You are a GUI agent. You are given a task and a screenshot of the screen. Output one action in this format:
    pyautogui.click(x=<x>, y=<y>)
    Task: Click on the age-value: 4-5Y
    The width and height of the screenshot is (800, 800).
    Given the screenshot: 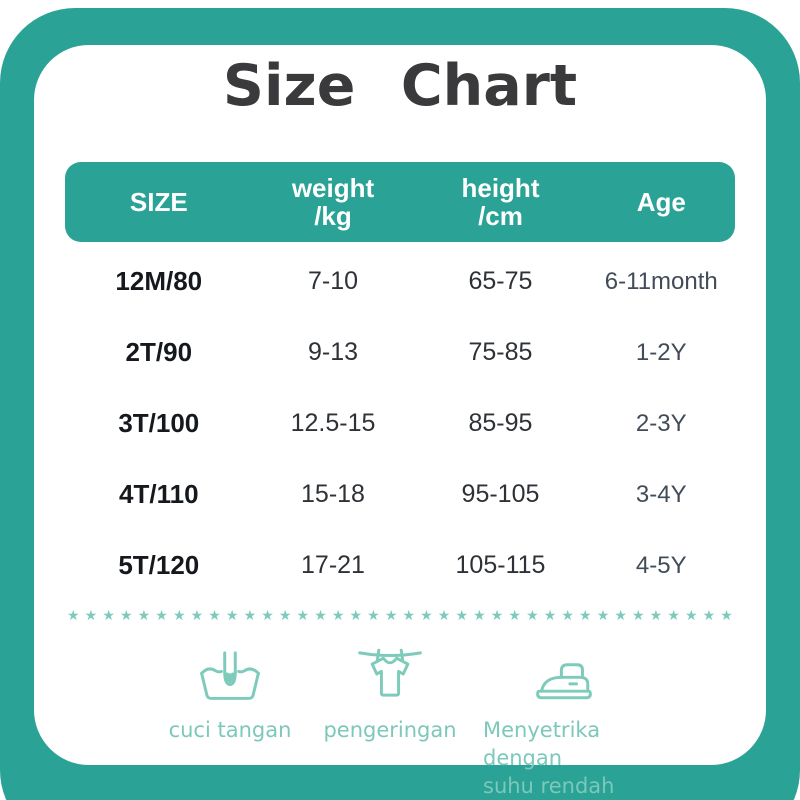 What is the action you would take?
    pyautogui.click(x=661, y=565)
    